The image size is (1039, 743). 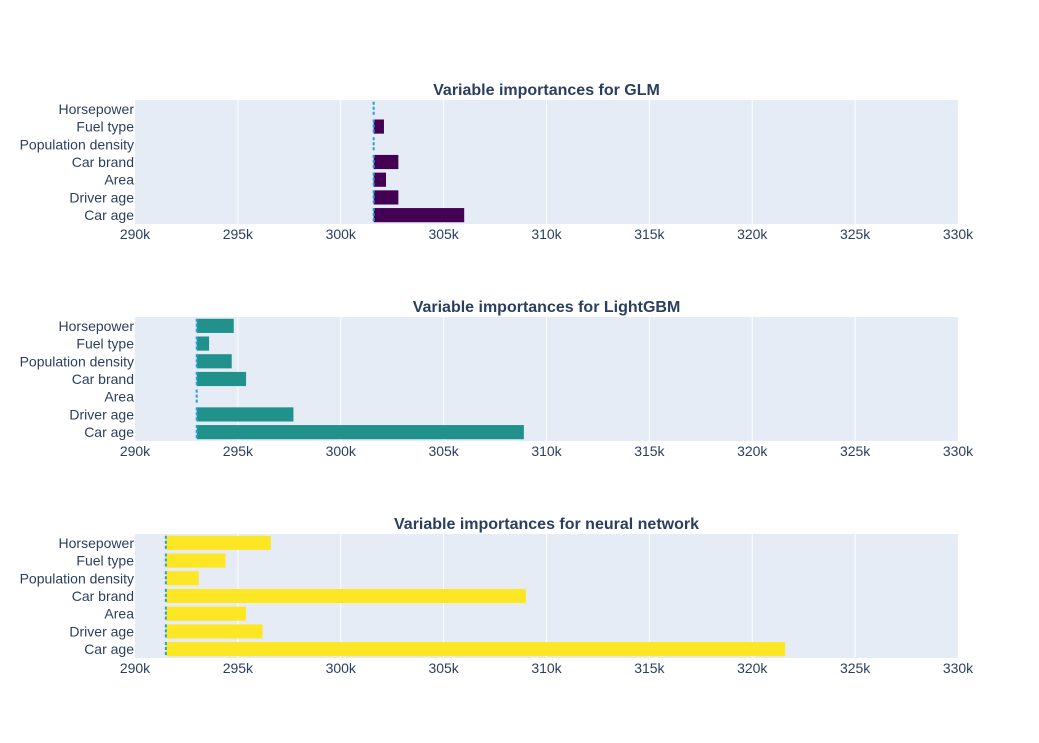 I want to click on chart-title: Variable importances for LightGBM, so click(x=547, y=307).